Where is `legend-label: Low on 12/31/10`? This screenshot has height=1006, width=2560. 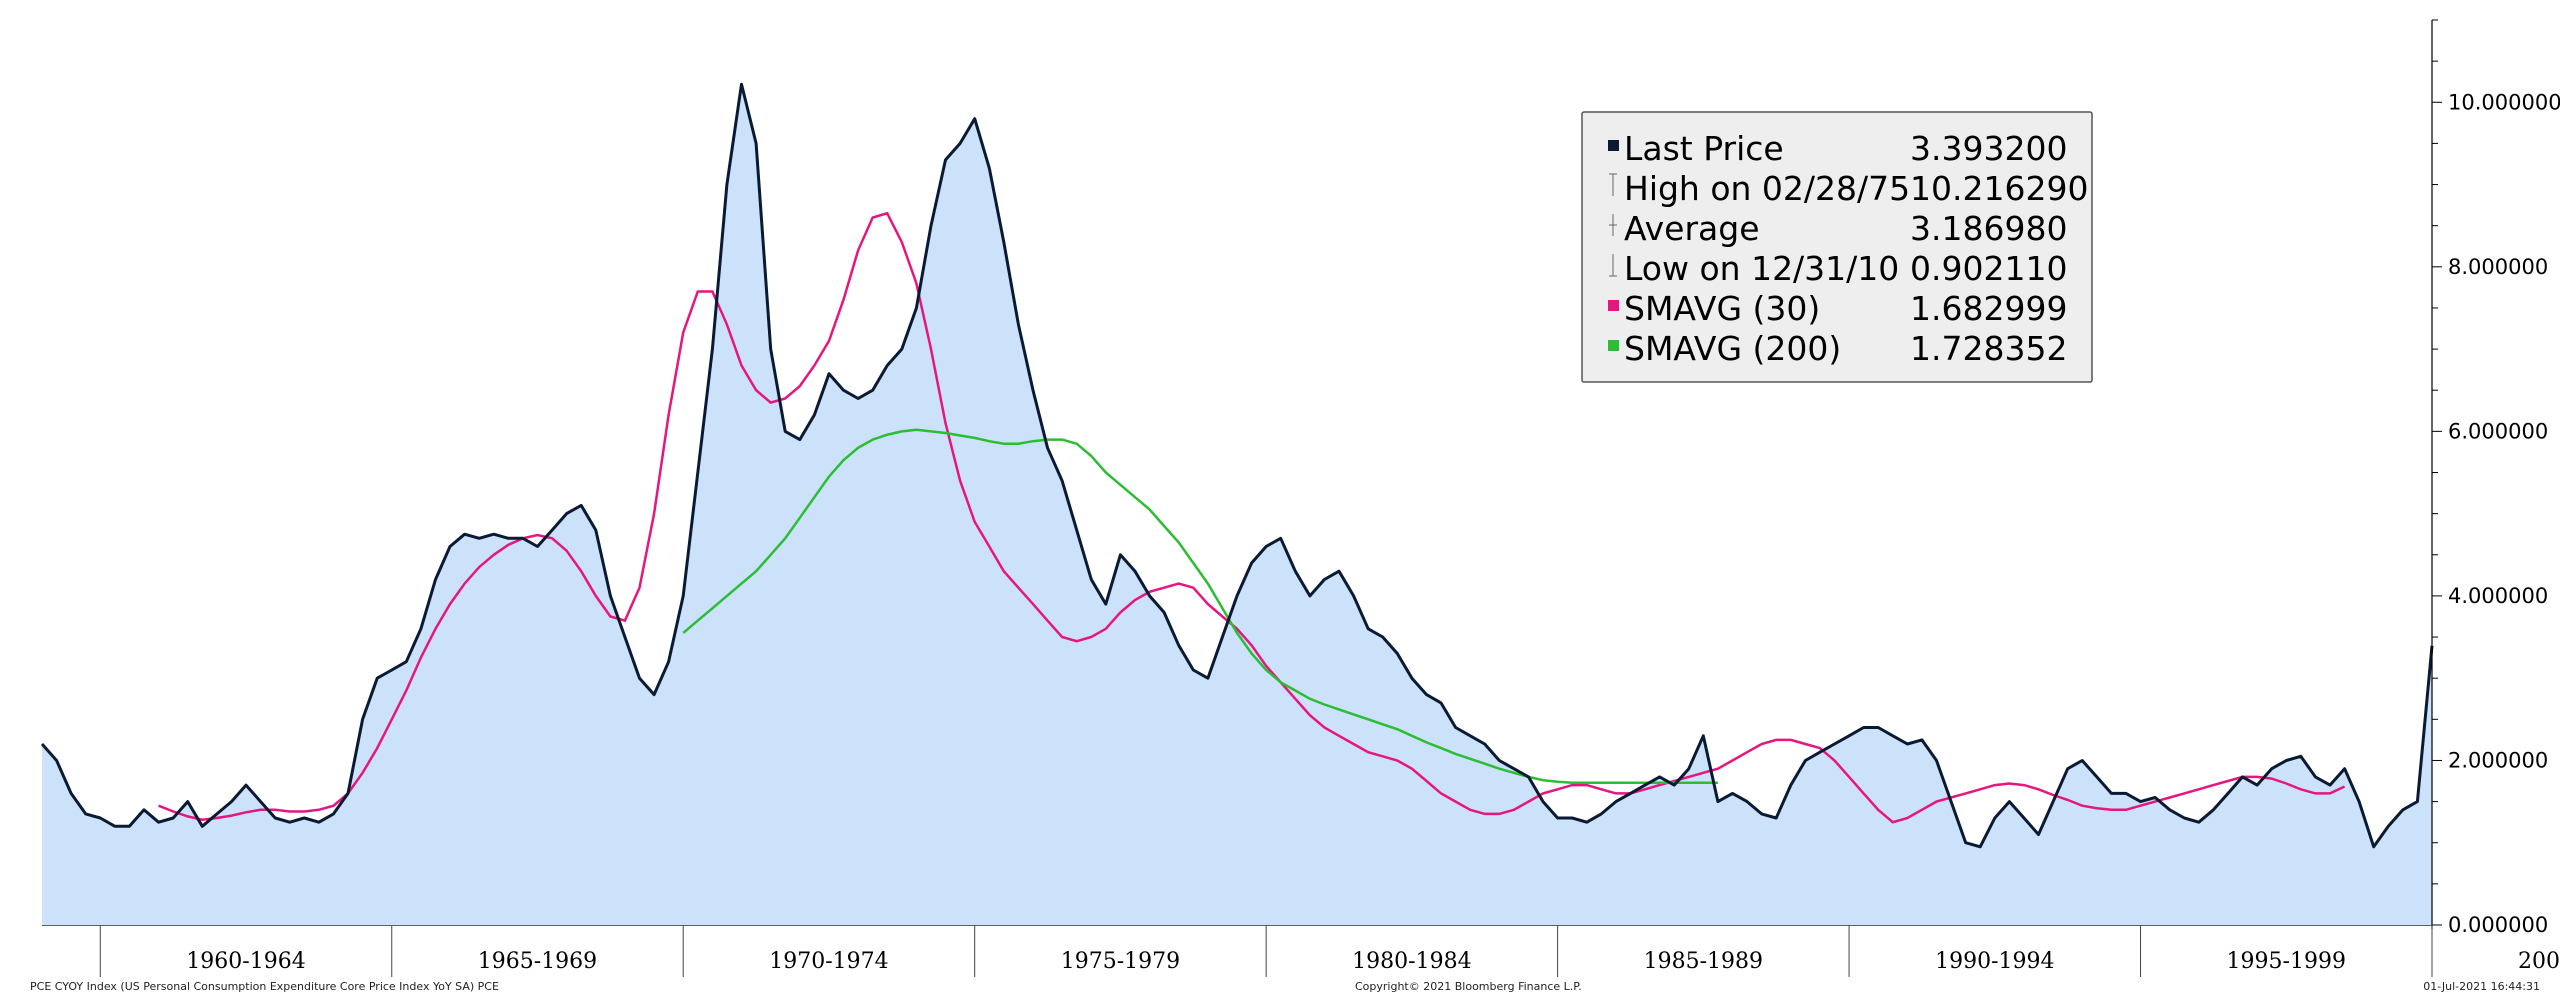
legend-label: Low on 12/31/10 is located at coordinates (1761, 268).